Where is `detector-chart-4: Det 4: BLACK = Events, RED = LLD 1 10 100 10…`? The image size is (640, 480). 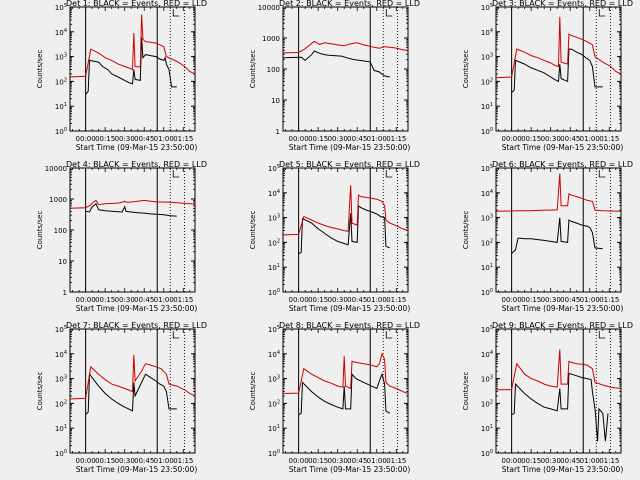 detector-chart-4: Det 4: BLACK = Events, RED = LLD 1 10 100 10… is located at coordinates (121, 236).